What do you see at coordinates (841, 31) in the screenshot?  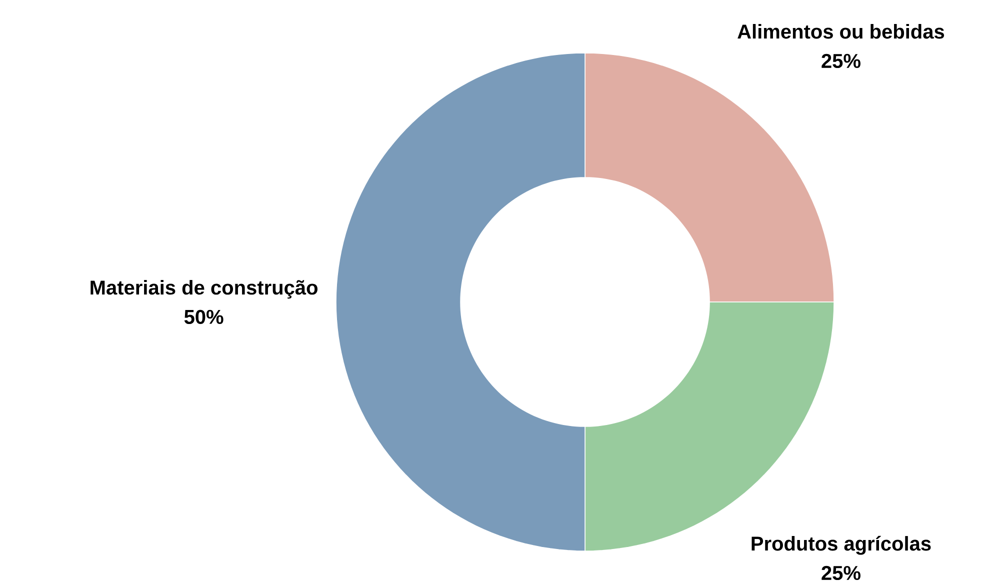 I see `slice-label: Alimentos ou bebidas` at bounding box center [841, 31].